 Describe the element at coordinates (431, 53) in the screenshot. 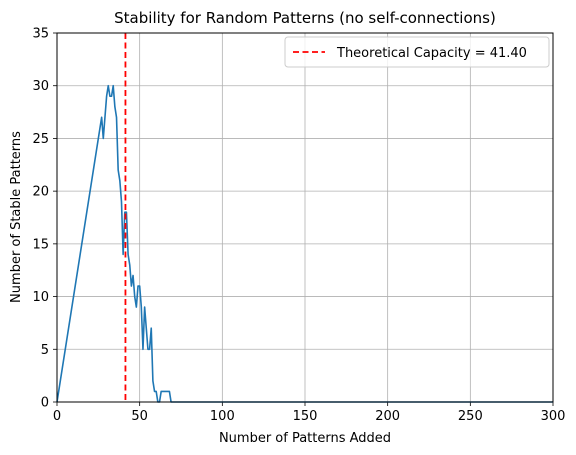

I see `legend-label-theoretical-capacity: Theoretical Capacity = 41.40` at that location.